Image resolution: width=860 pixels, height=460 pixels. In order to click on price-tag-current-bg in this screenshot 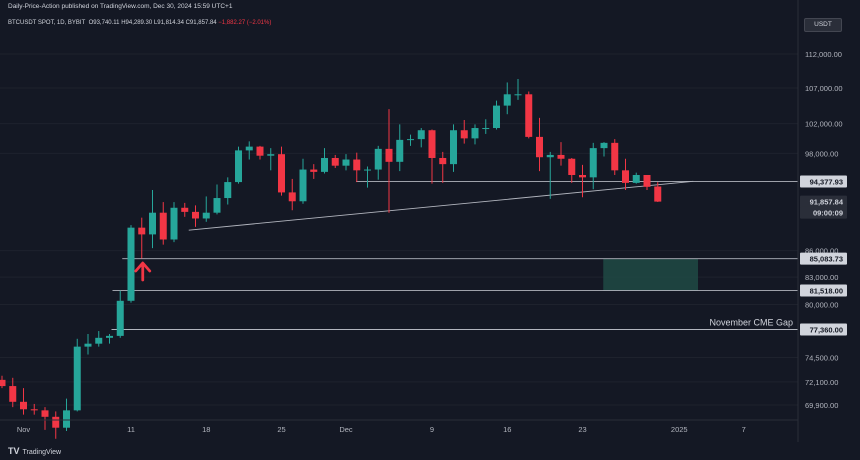, I will do `click(823, 201)`.